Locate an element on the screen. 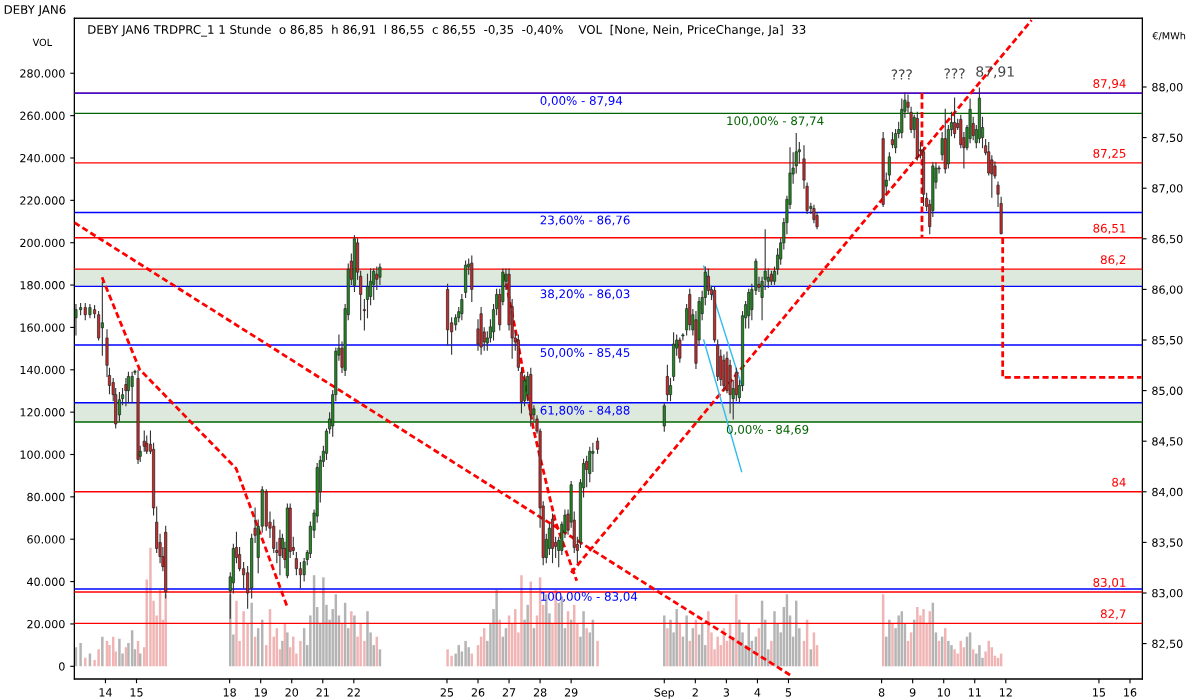 Image resolution: width=1200 pixels, height=700 pixels. x-tick-label: 11 is located at coordinates (974, 692).